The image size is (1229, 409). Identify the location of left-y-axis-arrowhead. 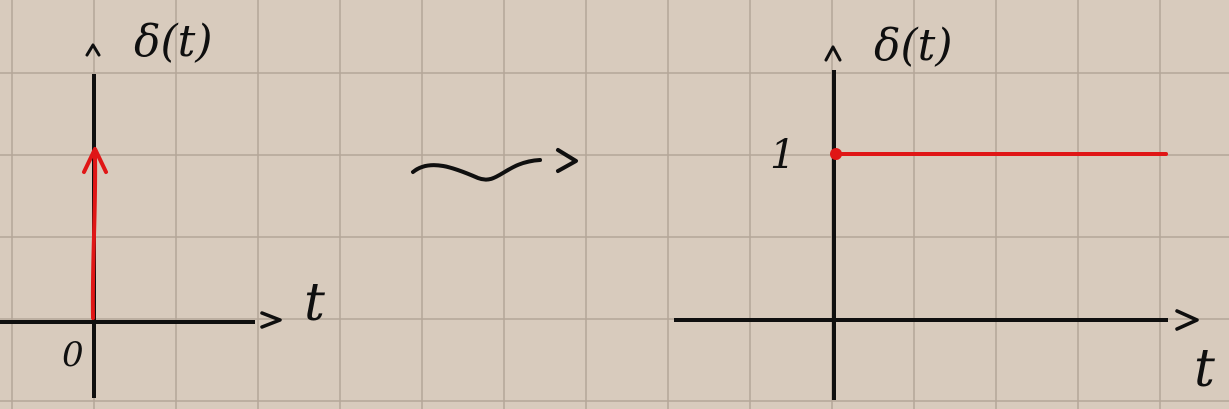
(93, 50).